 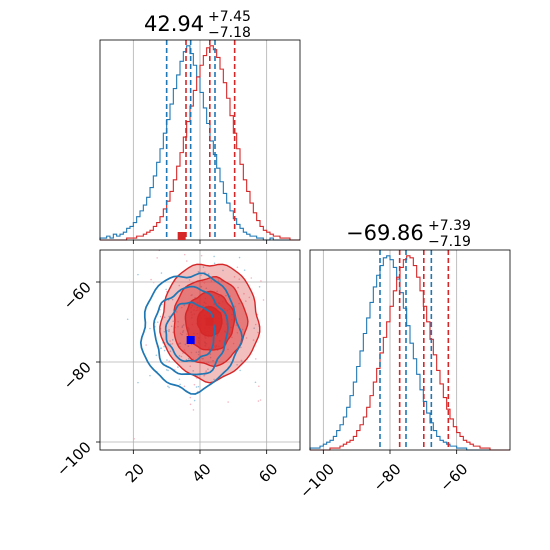 What do you see at coordinates (449, 242) in the screenshot?
I see `title-param-2-lower: −7.19` at bounding box center [449, 242].